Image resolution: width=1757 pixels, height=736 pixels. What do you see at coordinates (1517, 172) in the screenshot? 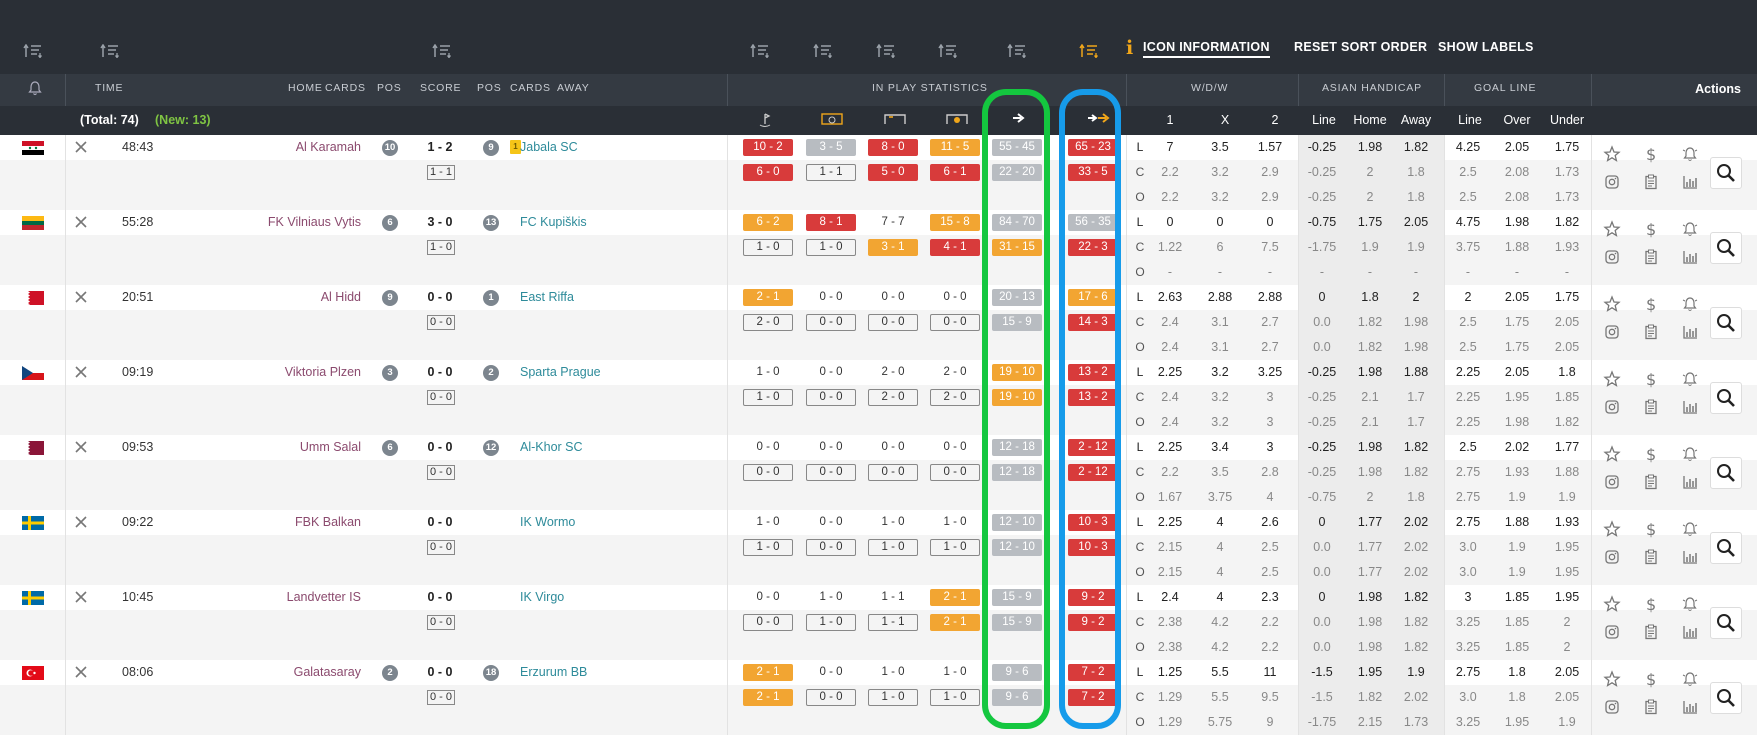
I see `odds-value: 2.08` at bounding box center [1517, 172].